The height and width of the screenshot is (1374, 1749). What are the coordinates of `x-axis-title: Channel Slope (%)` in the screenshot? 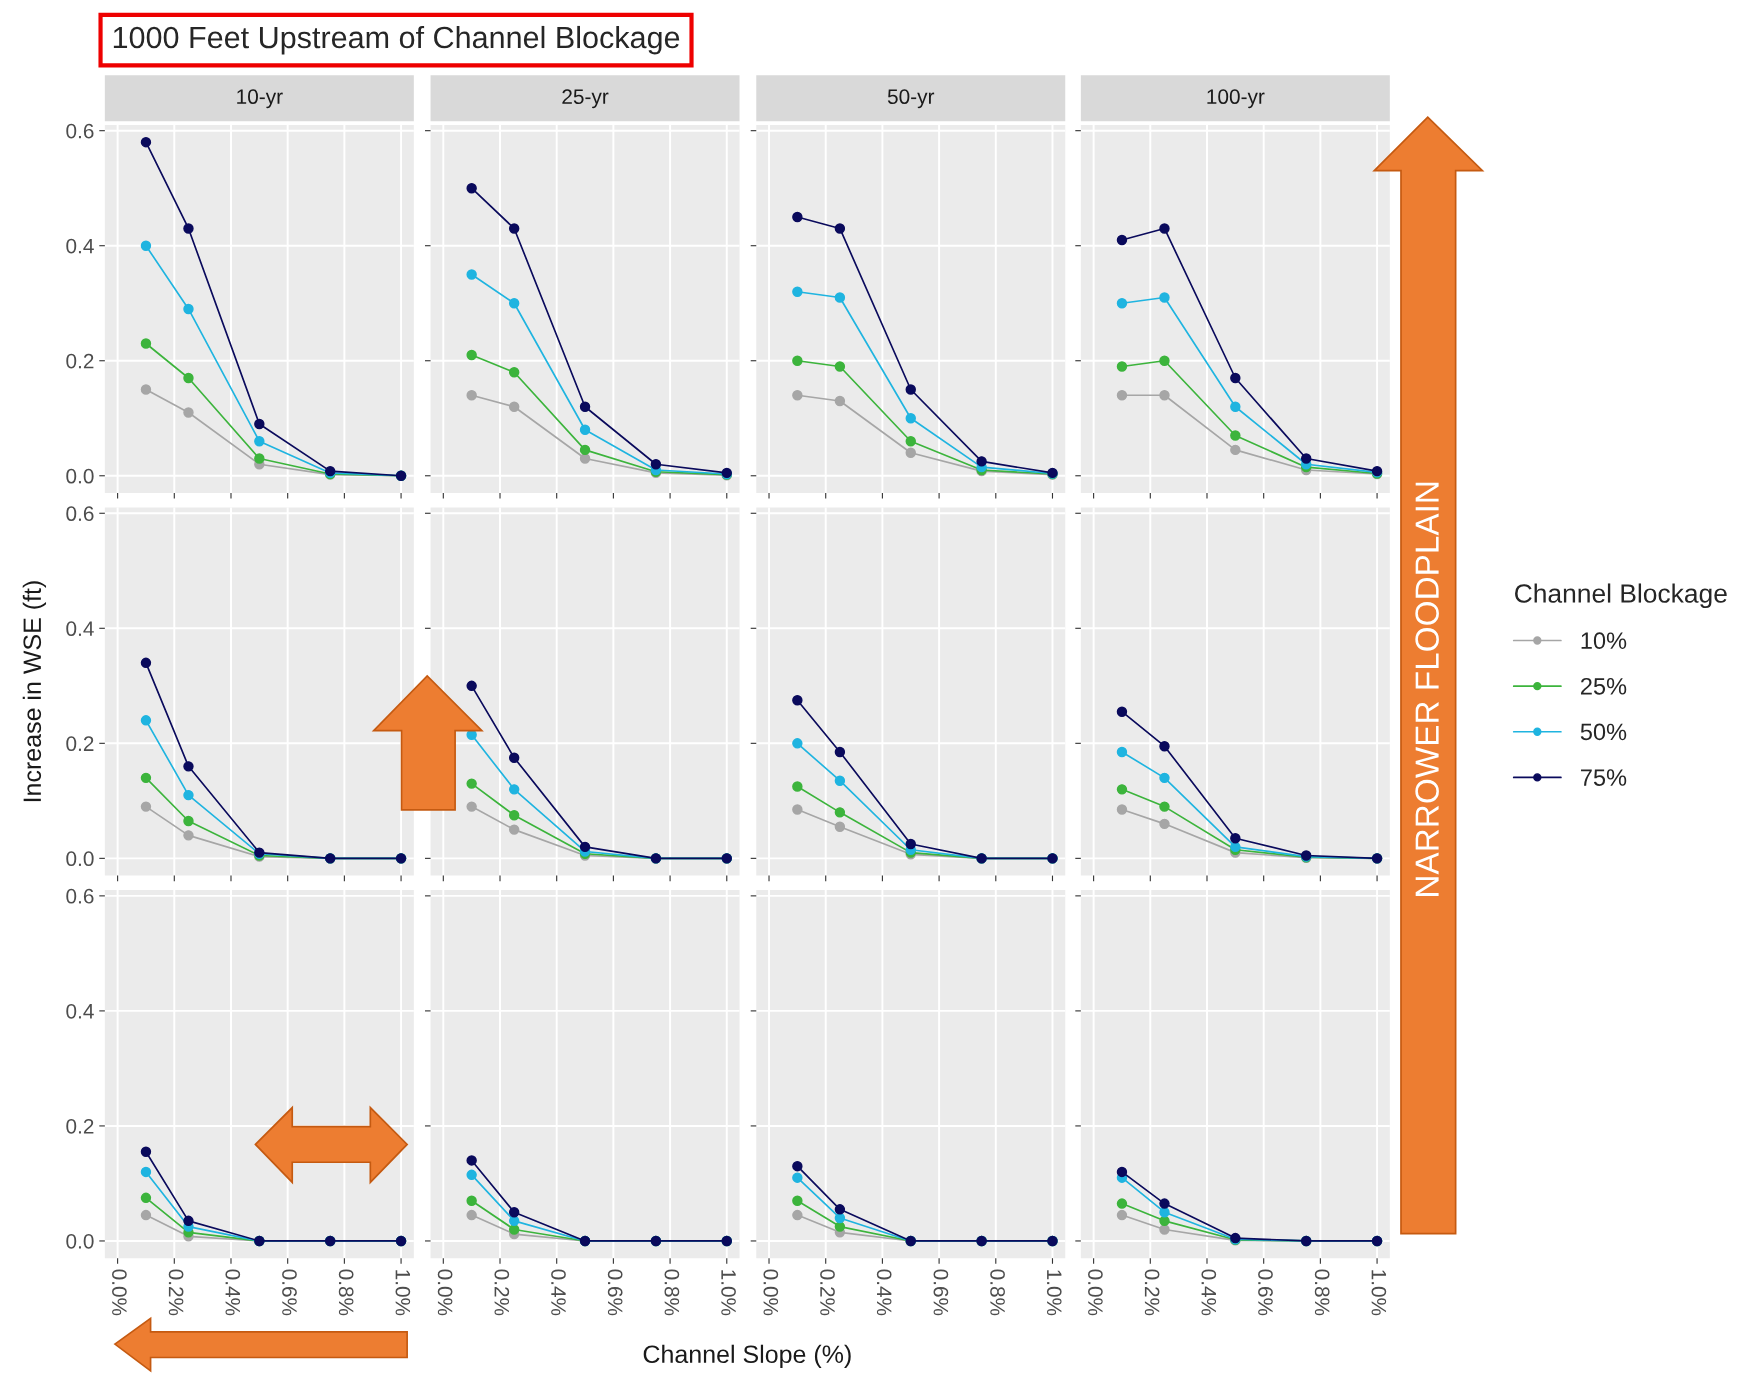 It's located at (747, 1356).